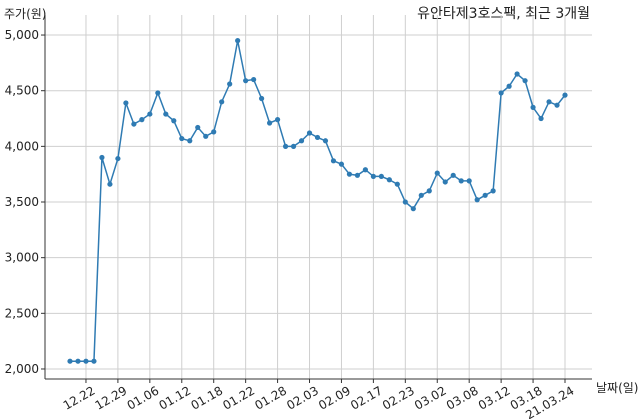 This screenshot has height=419, width=640. What do you see at coordinates (22, 369) in the screenshot?
I see `y-tick-label: 2,000` at bounding box center [22, 369].